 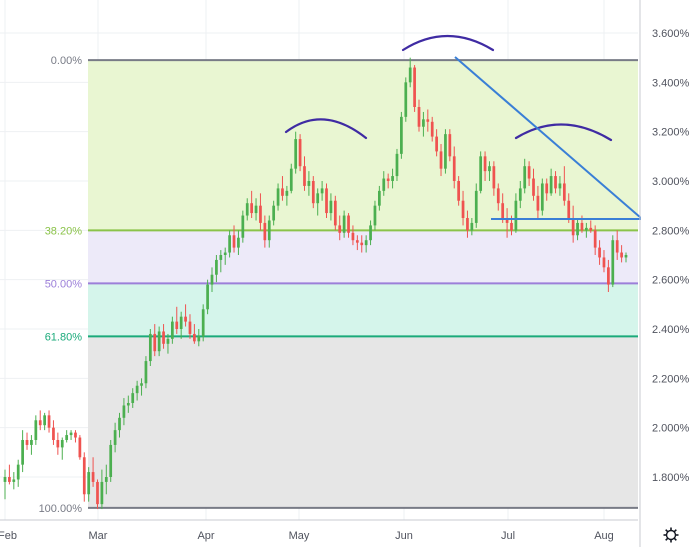 I want to click on y-axis-panel, so click(x=668, y=273).